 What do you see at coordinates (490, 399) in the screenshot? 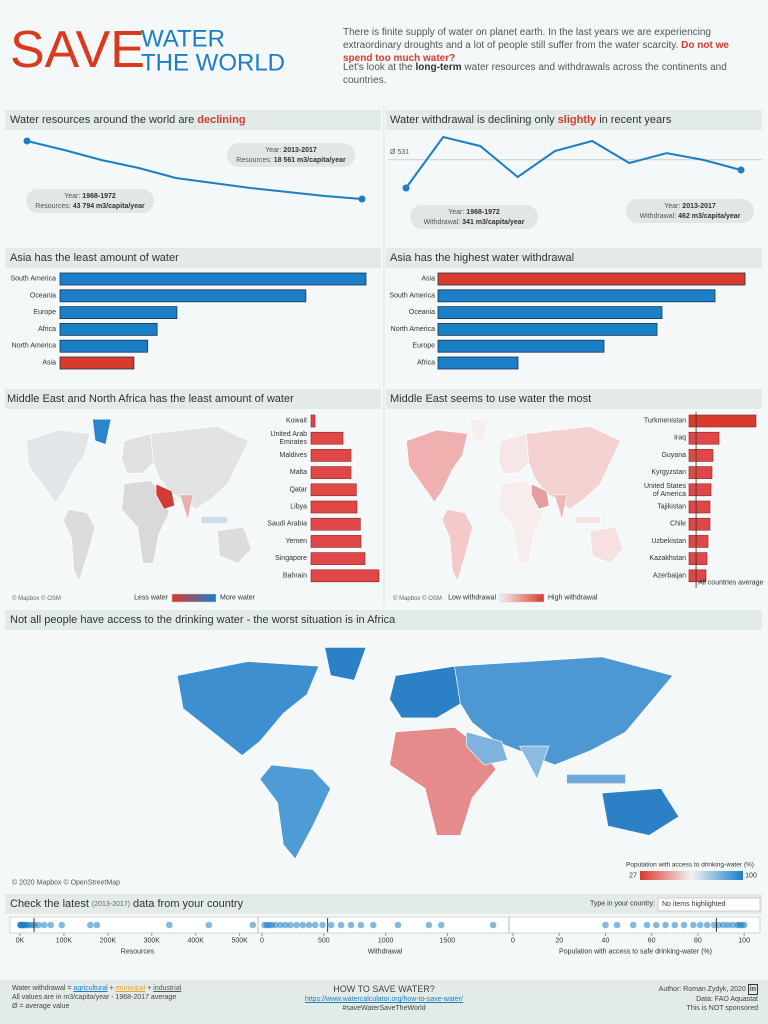
I see `title-part: Middle East seems to use water the most` at bounding box center [490, 399].